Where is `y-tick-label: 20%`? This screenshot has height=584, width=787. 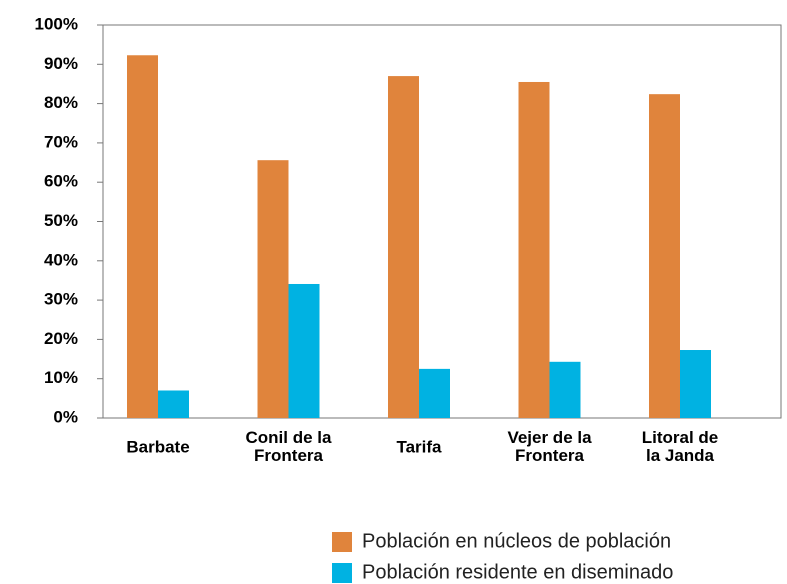 y-tick-label: 20% is located at coordinates (61, 338).